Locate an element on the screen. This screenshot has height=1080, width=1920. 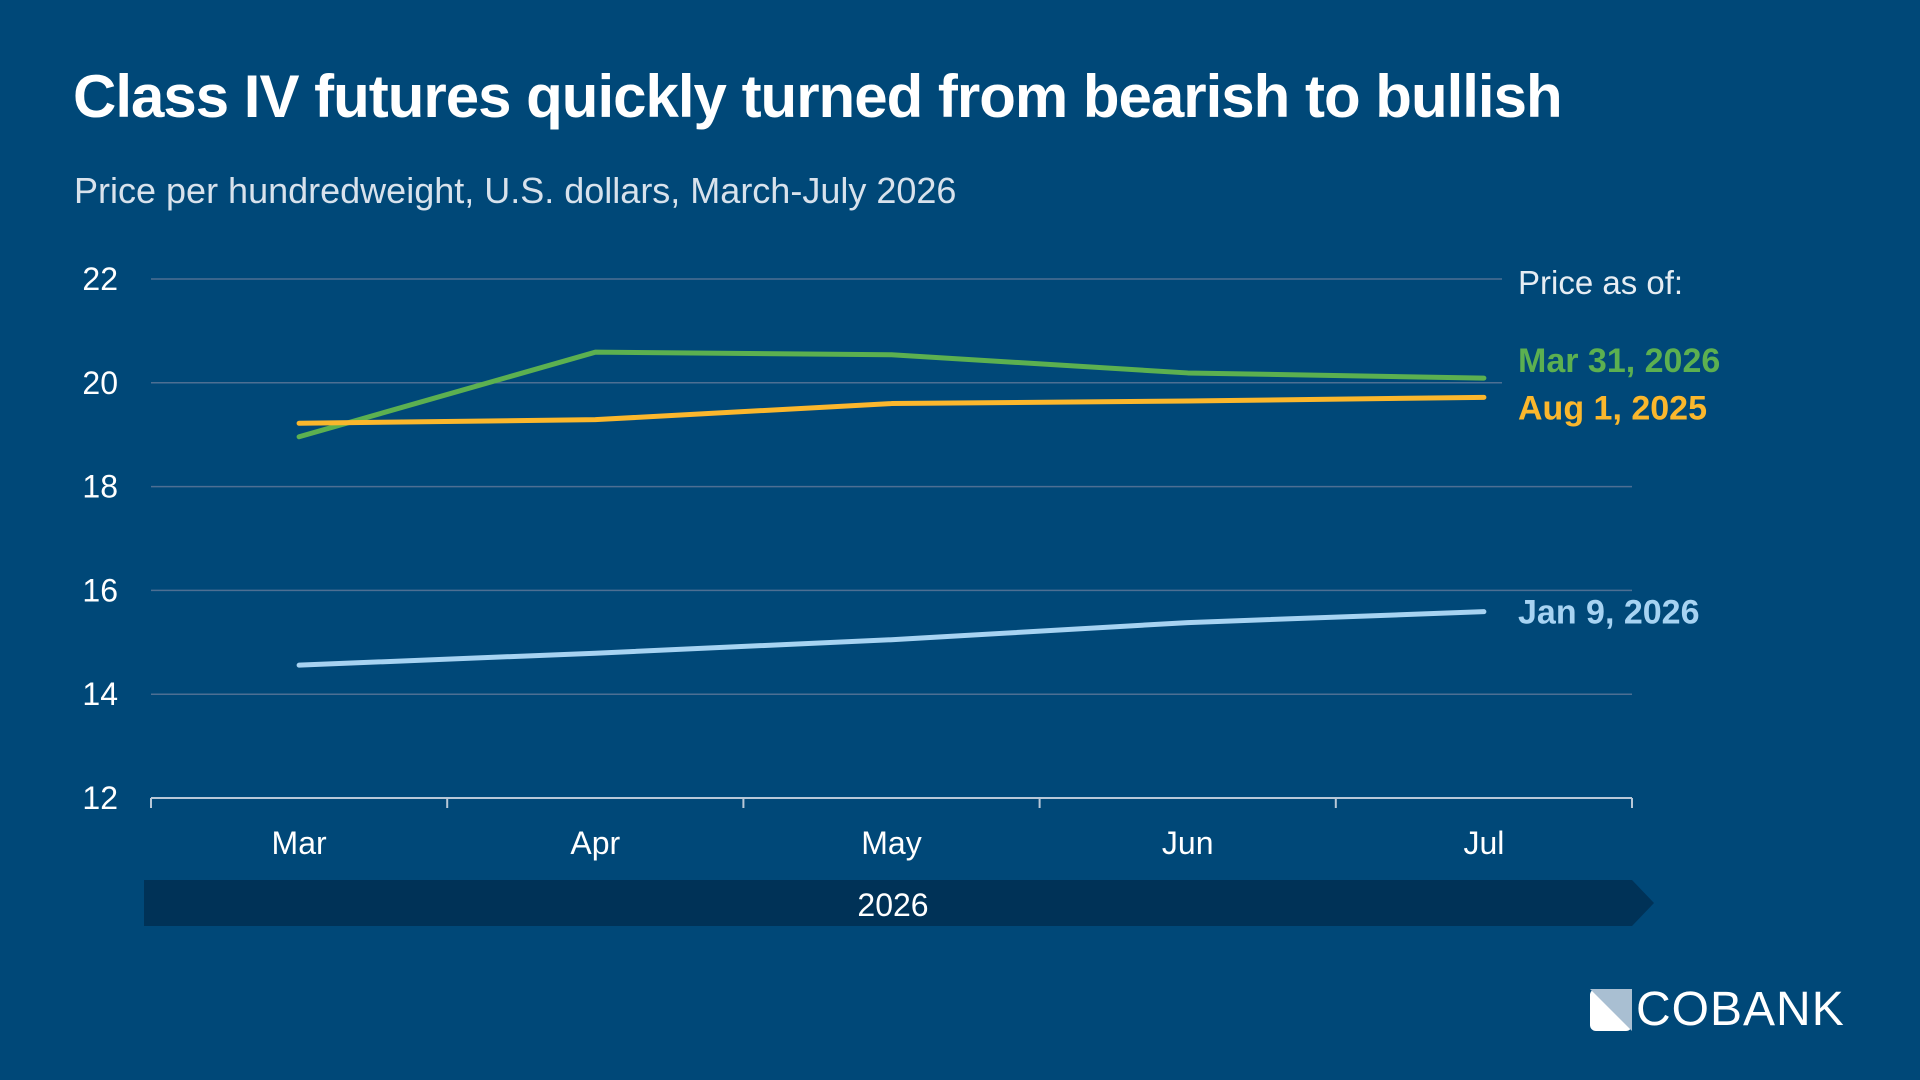
y-tick-label: 16 is located at coordinates (100, 590).